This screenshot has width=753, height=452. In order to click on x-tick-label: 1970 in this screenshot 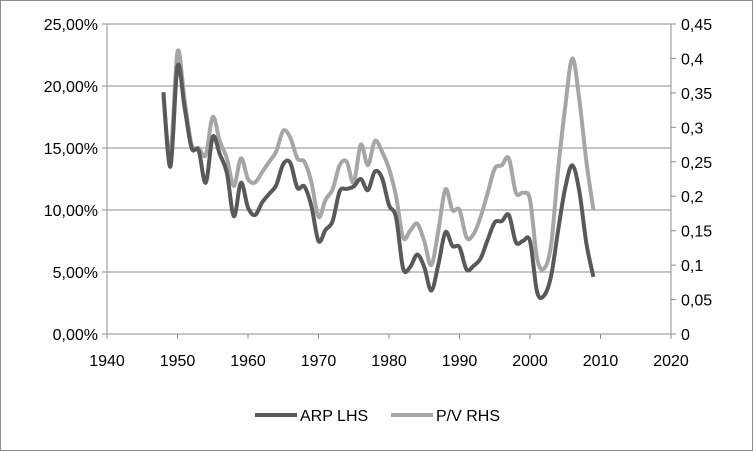, I will do `click(319, 361)`.